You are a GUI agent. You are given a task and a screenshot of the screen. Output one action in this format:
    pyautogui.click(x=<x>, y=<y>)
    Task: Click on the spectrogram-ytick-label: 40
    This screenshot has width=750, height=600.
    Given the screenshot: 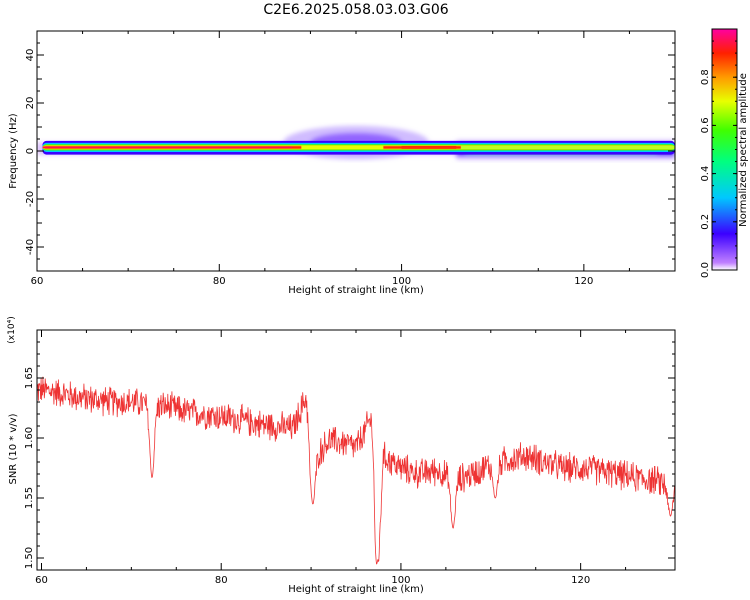 What is the action you would take?
    pyautogui.click(x=30, y=55)
    